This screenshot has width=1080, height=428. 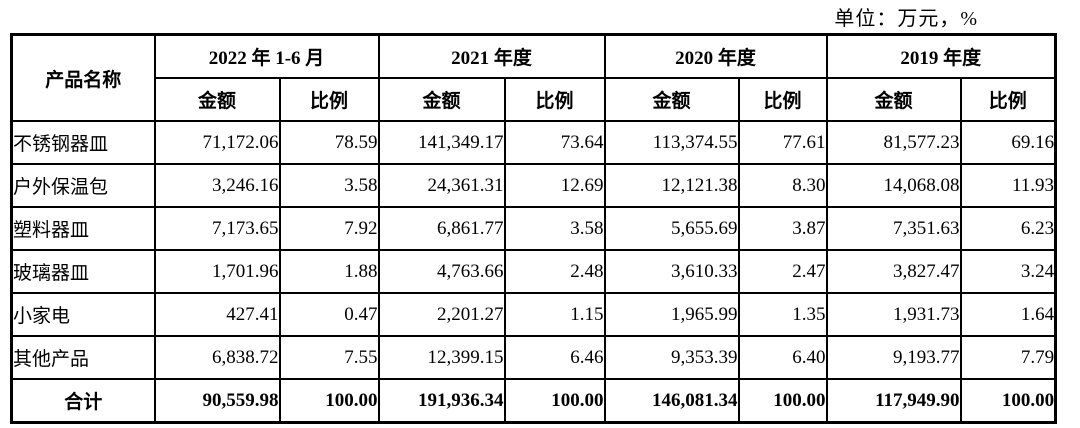 What do you see at coordinates (782, 142) in the screenshot?
I see `ratio-2020: 77.61` at bounding box center [782, 142].